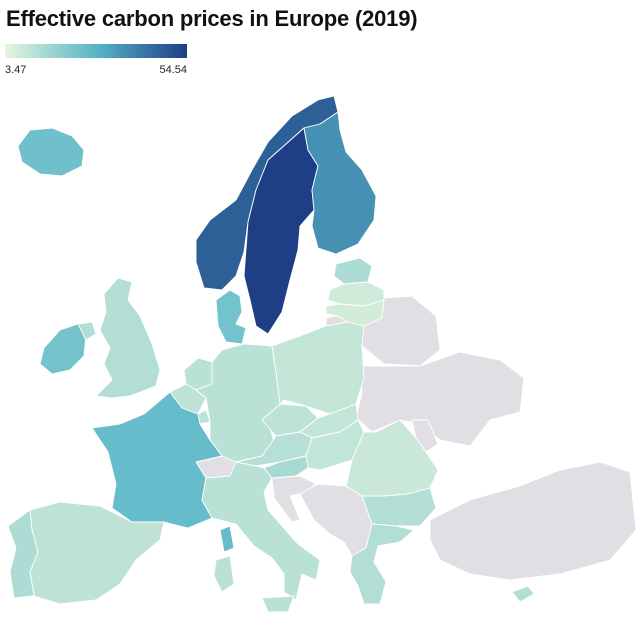 The width and height of the screenshot is (636, 620). I want to click on country-italy, so click(261, 531).